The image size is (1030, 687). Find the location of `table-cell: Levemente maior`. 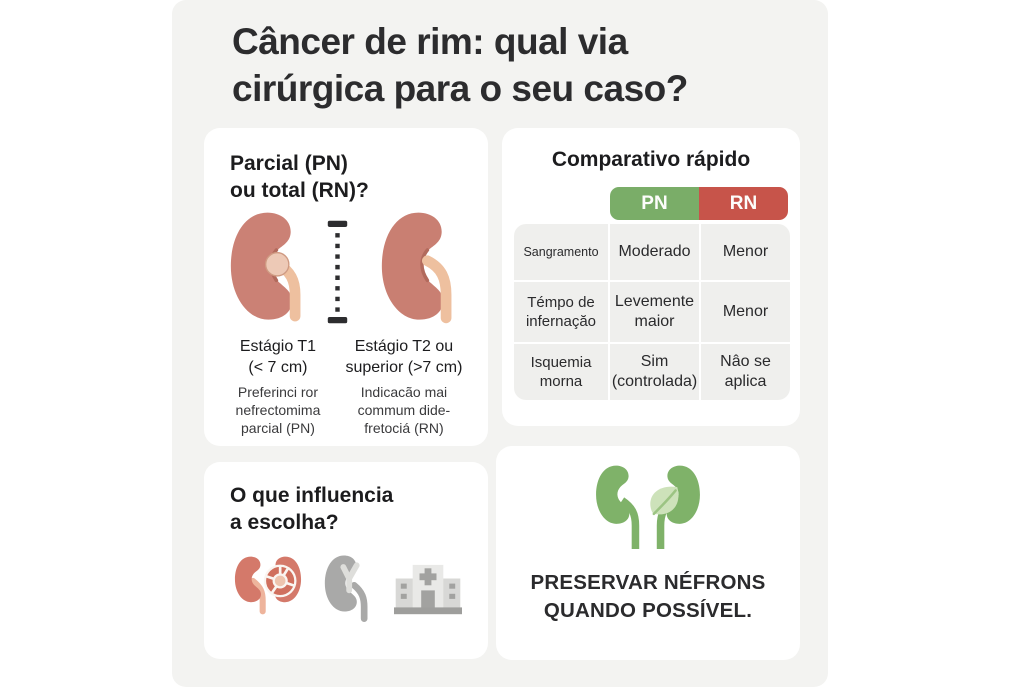

table-cell: Levemente maior is located at coordinates (654, 312).